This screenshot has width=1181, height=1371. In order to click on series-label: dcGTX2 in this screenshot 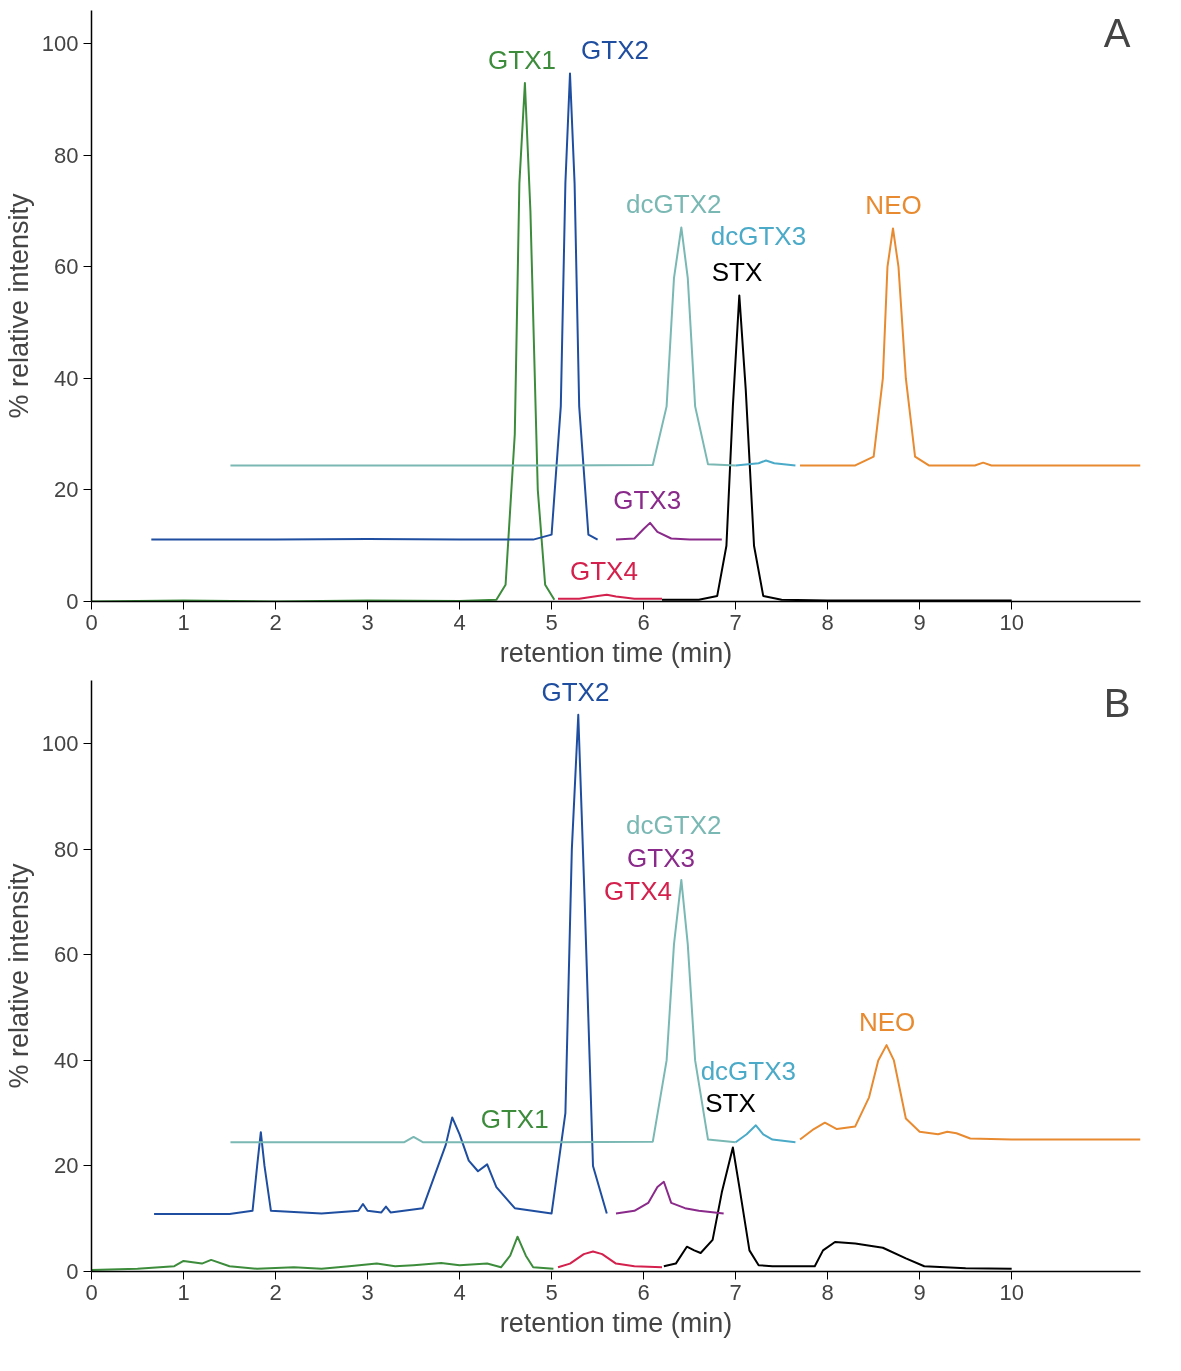, I will do `click(674, 204)`.